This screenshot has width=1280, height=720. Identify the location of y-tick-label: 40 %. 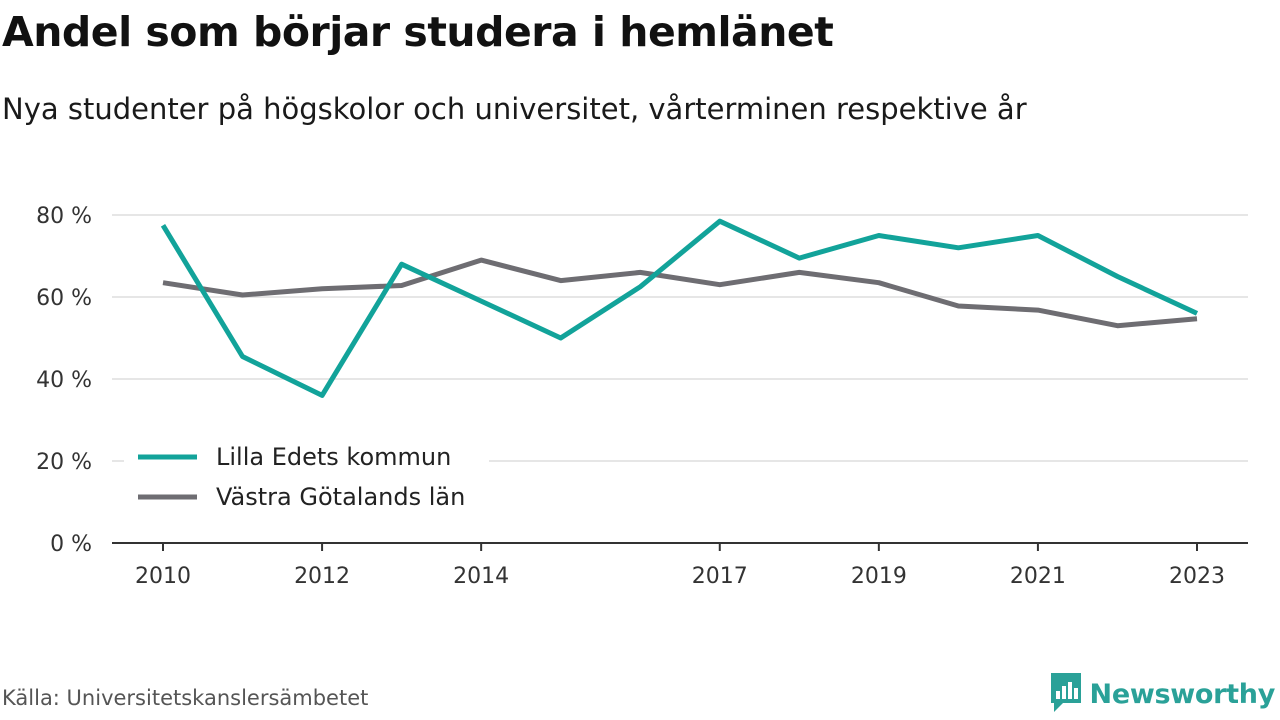
(64, 380).